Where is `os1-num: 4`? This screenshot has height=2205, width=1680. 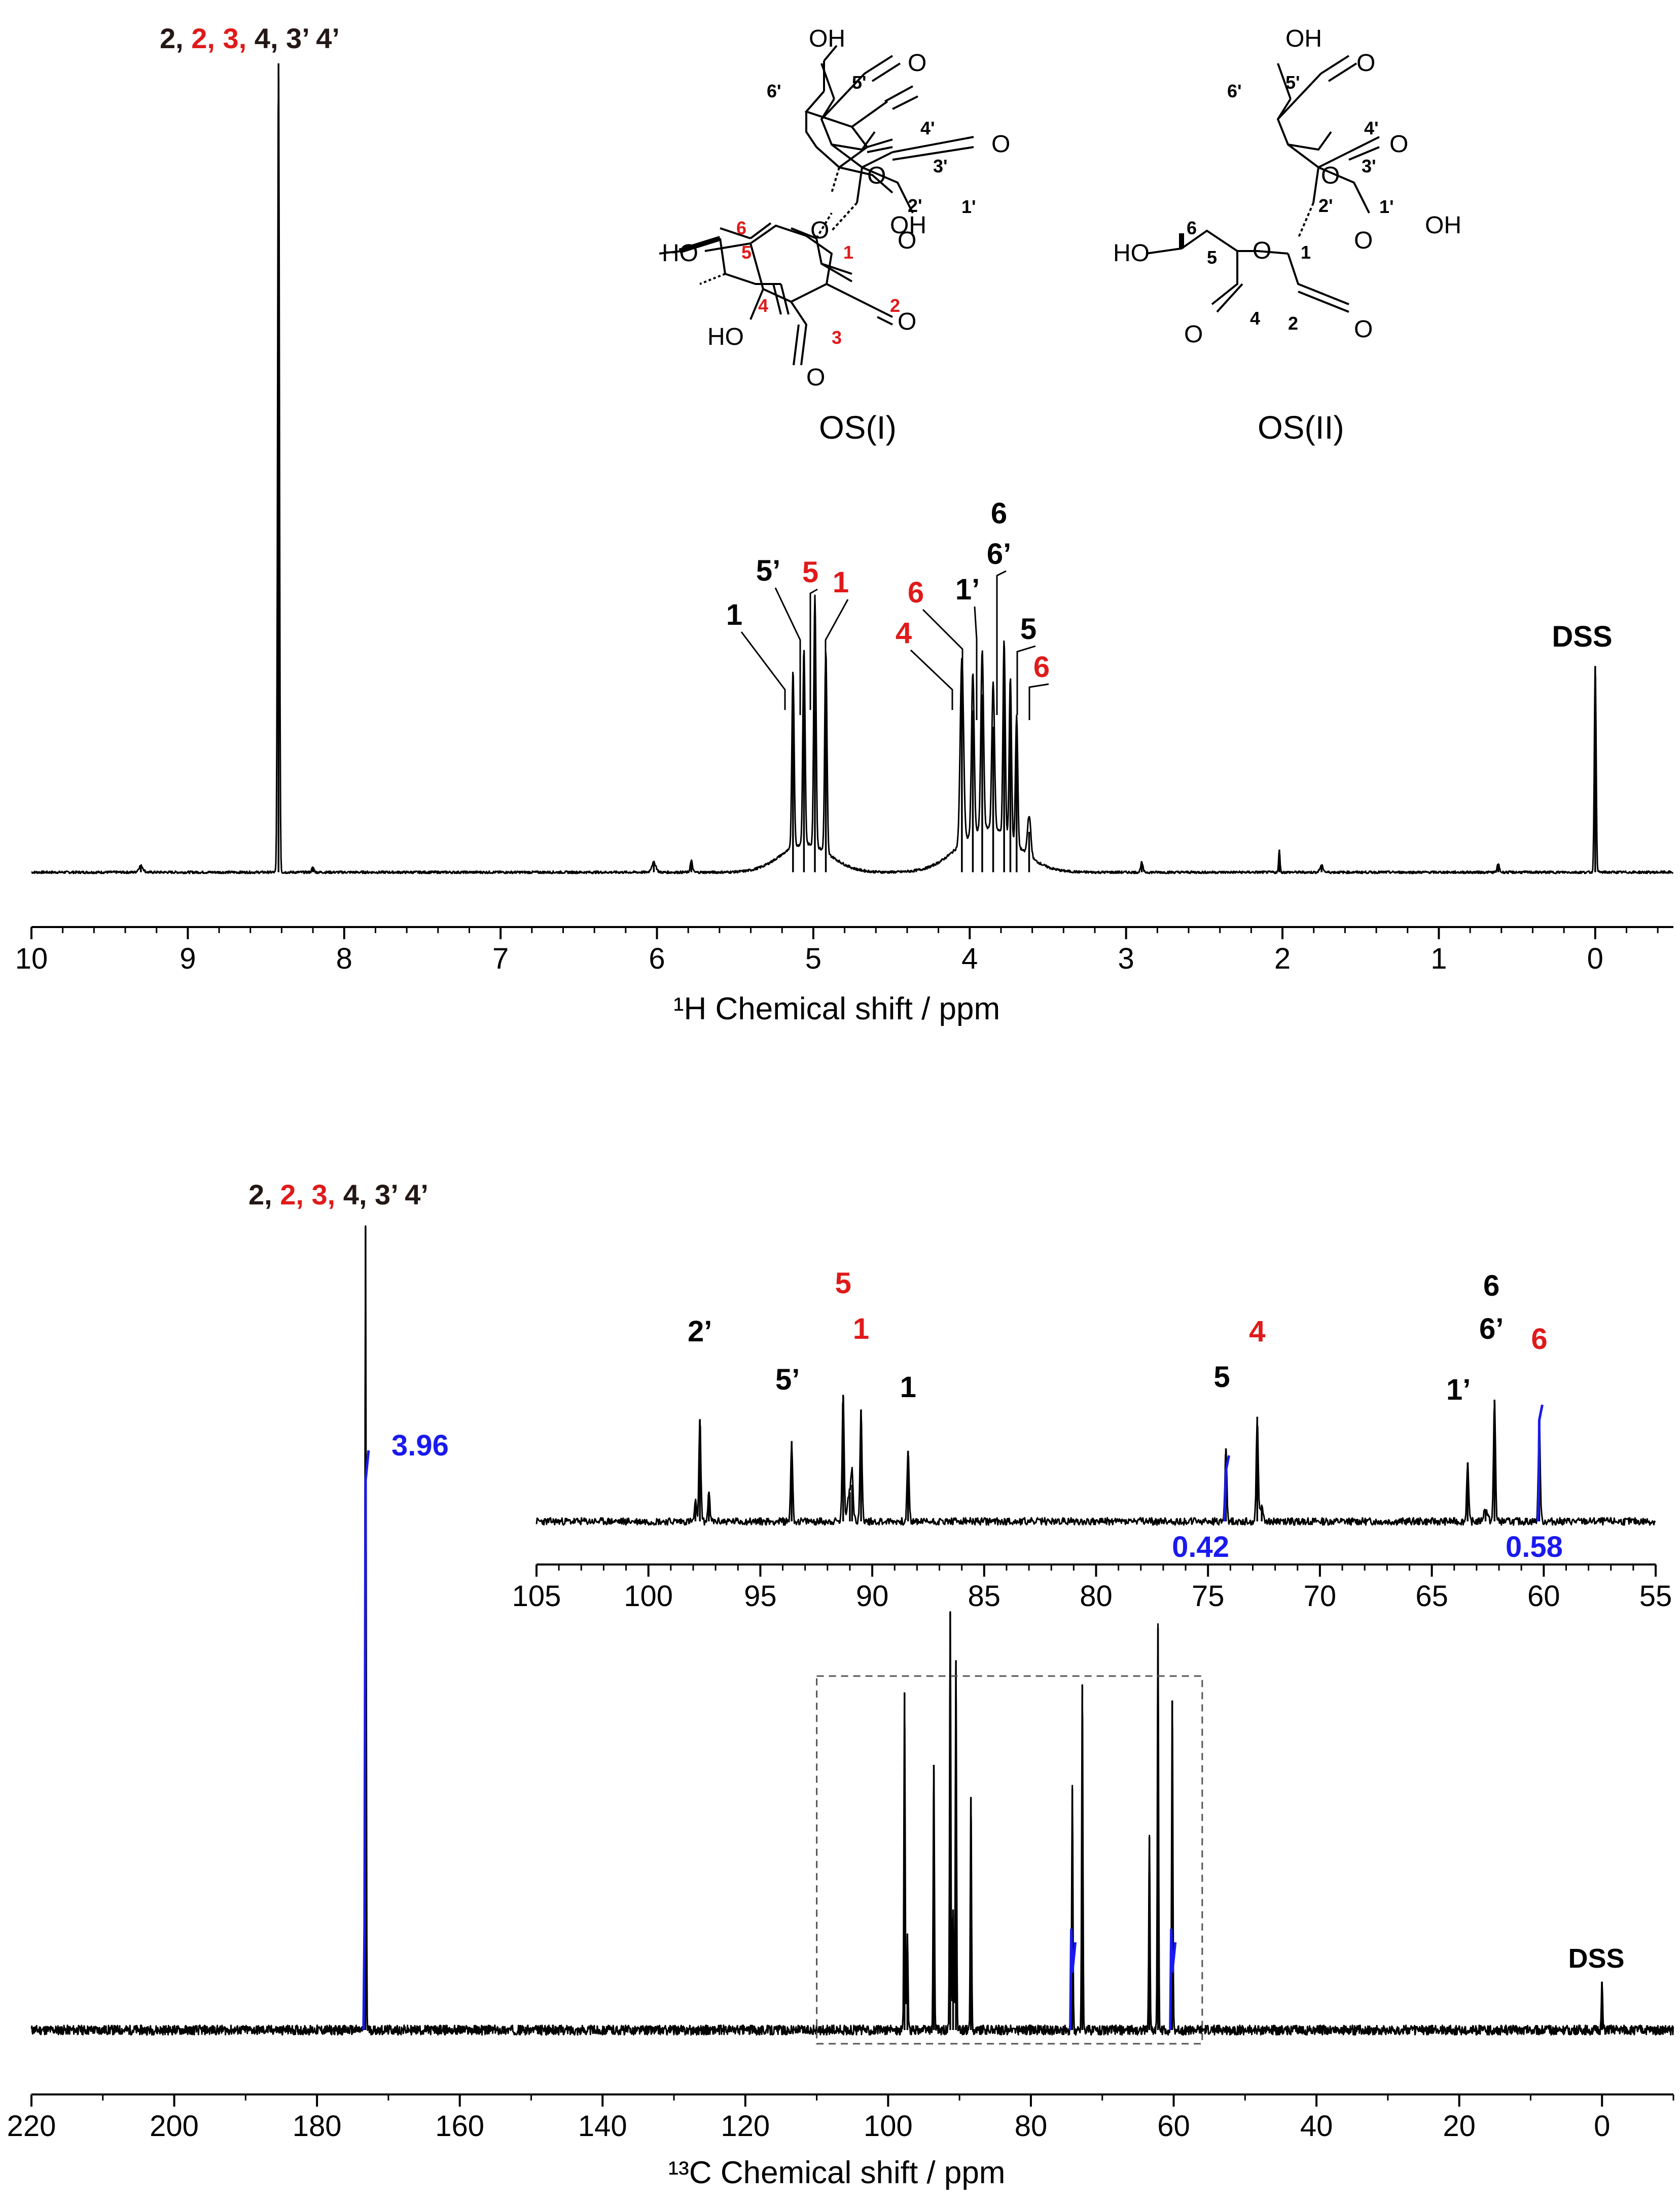
os1-num: 4 is located at coordinates (763, 305).